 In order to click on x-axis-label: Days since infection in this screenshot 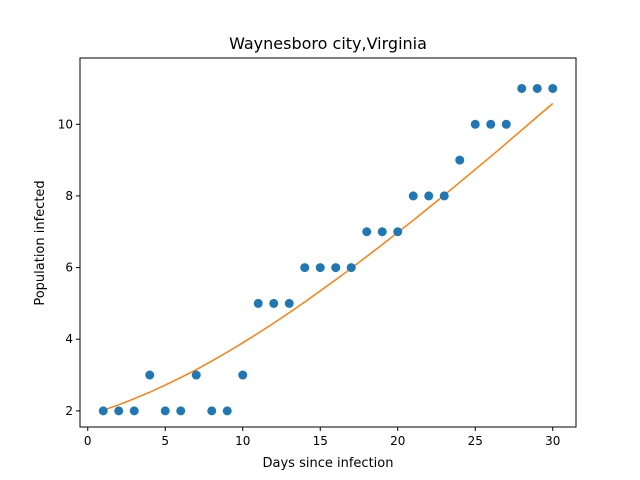, I will do `click(328, 463)`.